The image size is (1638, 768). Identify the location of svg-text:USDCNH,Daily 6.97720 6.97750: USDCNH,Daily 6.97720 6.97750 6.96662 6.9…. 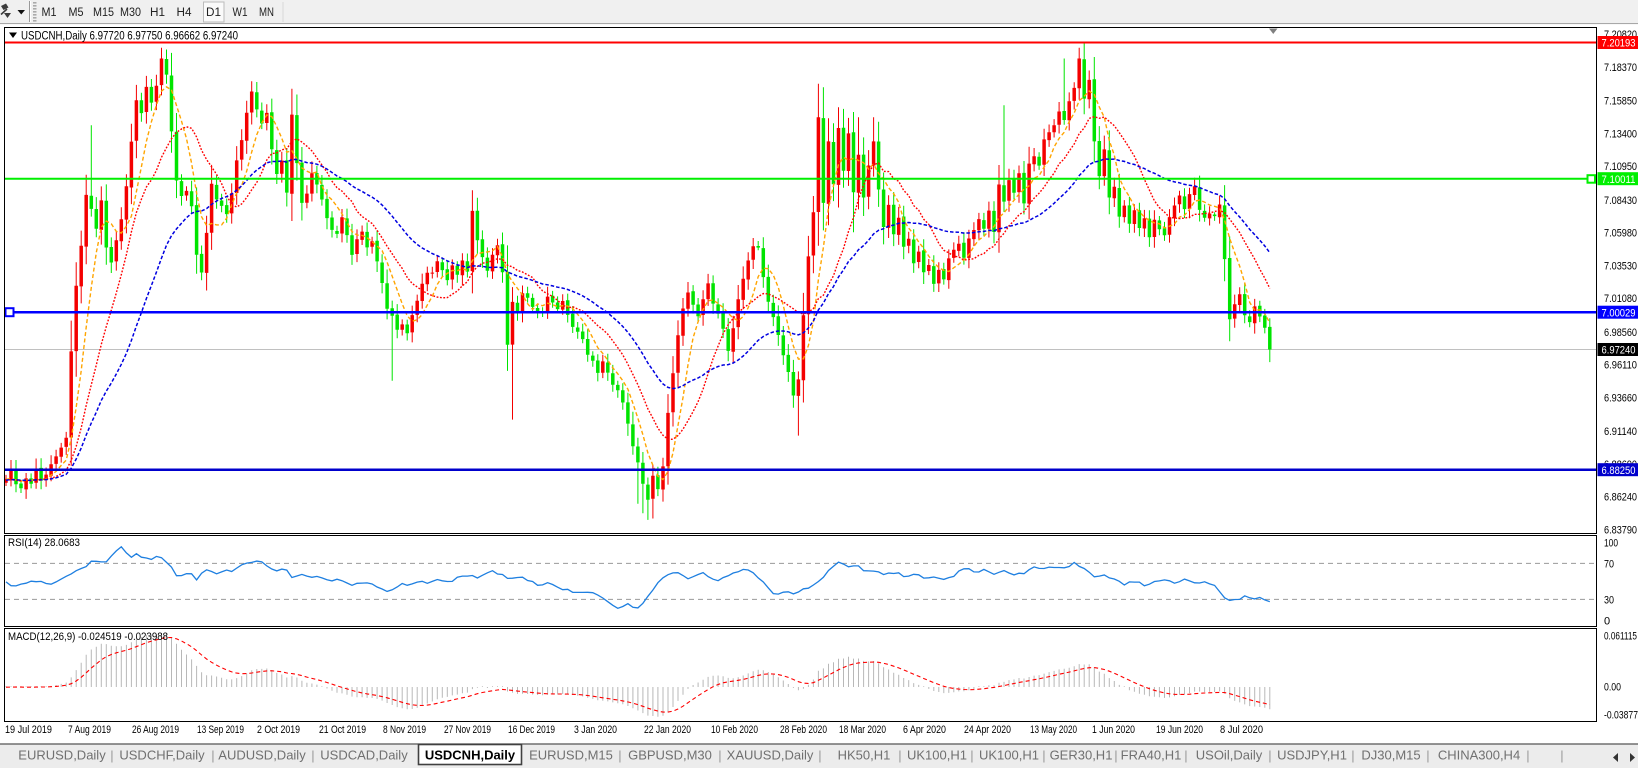
(129, 37).